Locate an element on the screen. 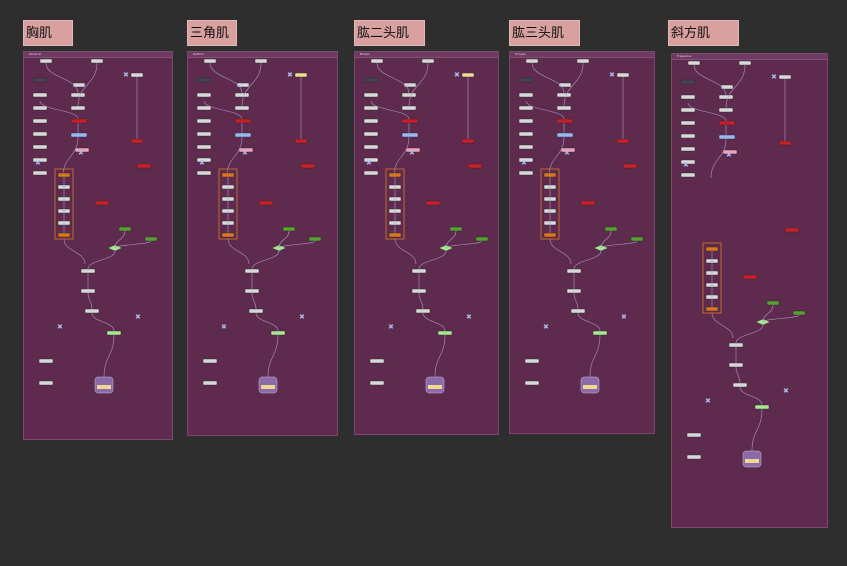 This screenshot has height=566, width=847. network-box-header: Triceps is located at coordinates (582, 55).